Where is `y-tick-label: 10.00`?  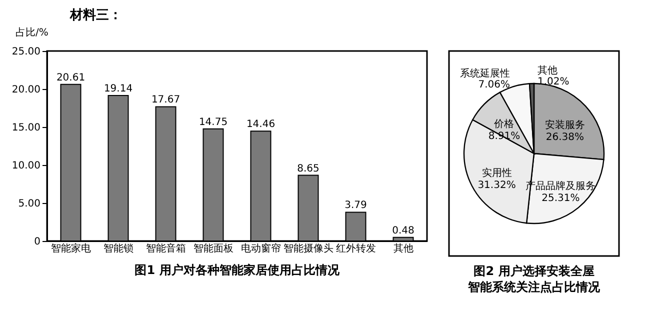
y-tick-label: 10.00 is located at coordinates (26, 166).